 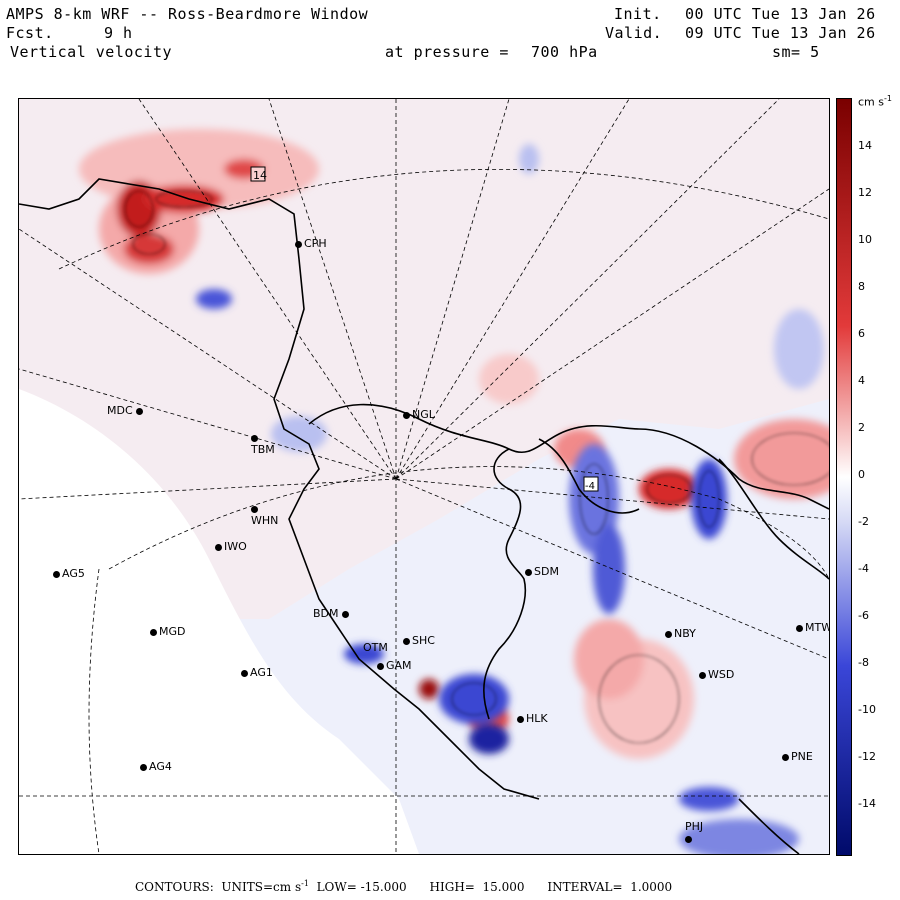 What do you see at coordinates (844, 477) in the screenshot?
I see `color-scale-bar` at bounding box center [844, 477].